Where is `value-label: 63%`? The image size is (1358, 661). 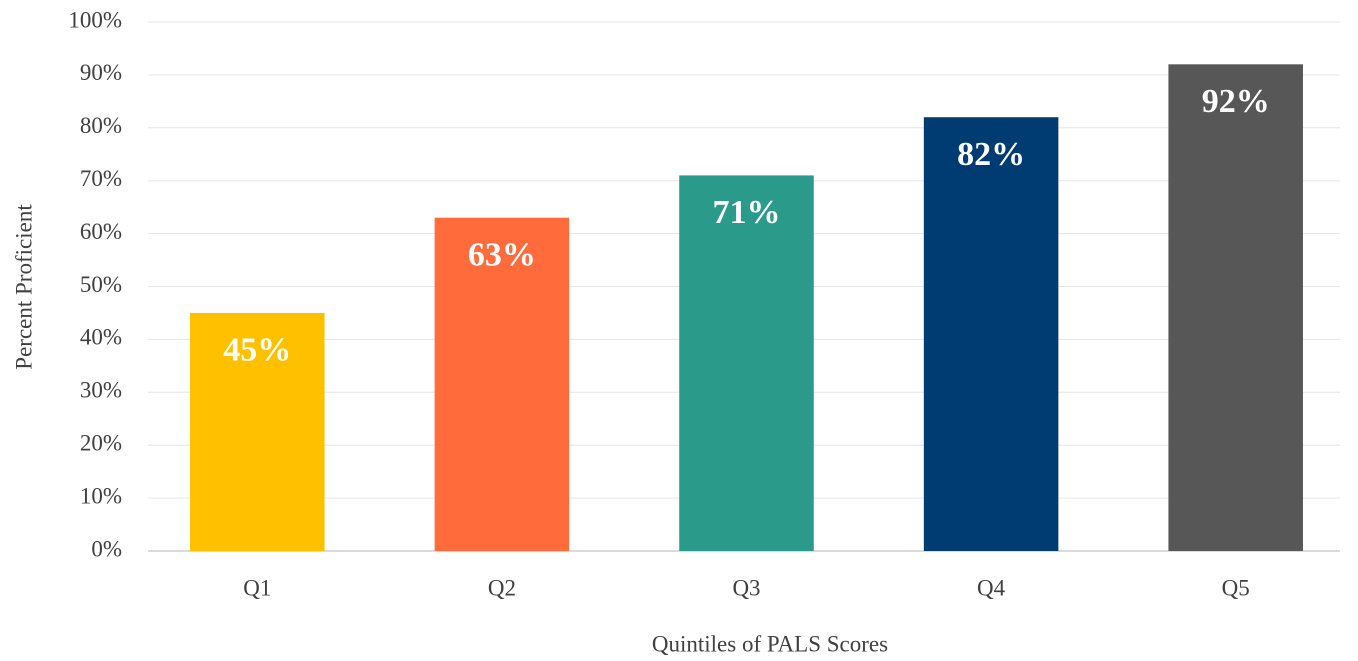
value-label: 63% is located at coordinates (502, 255).